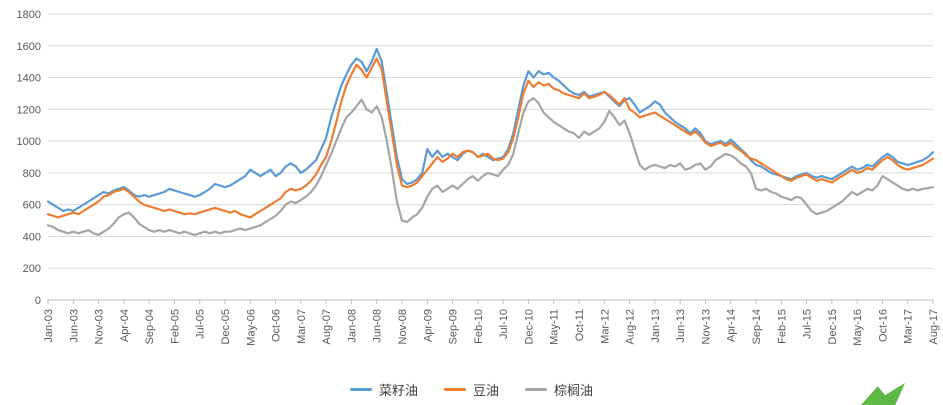 The height and width of the screenshot is (405, 943). Describe the element at coordinates (74, 326) in the screenshot. I see `svg-text: Jun-03` at that location.